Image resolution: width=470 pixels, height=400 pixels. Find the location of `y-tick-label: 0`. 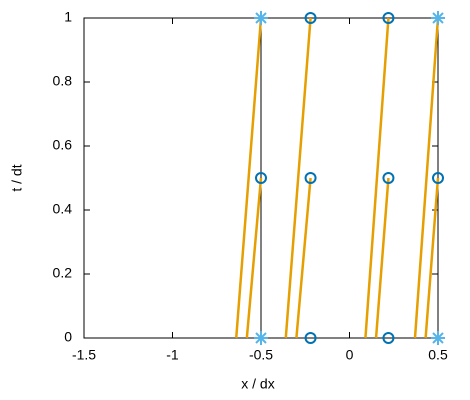

y-tick-label: 0 is located at coordinates (68, 337).